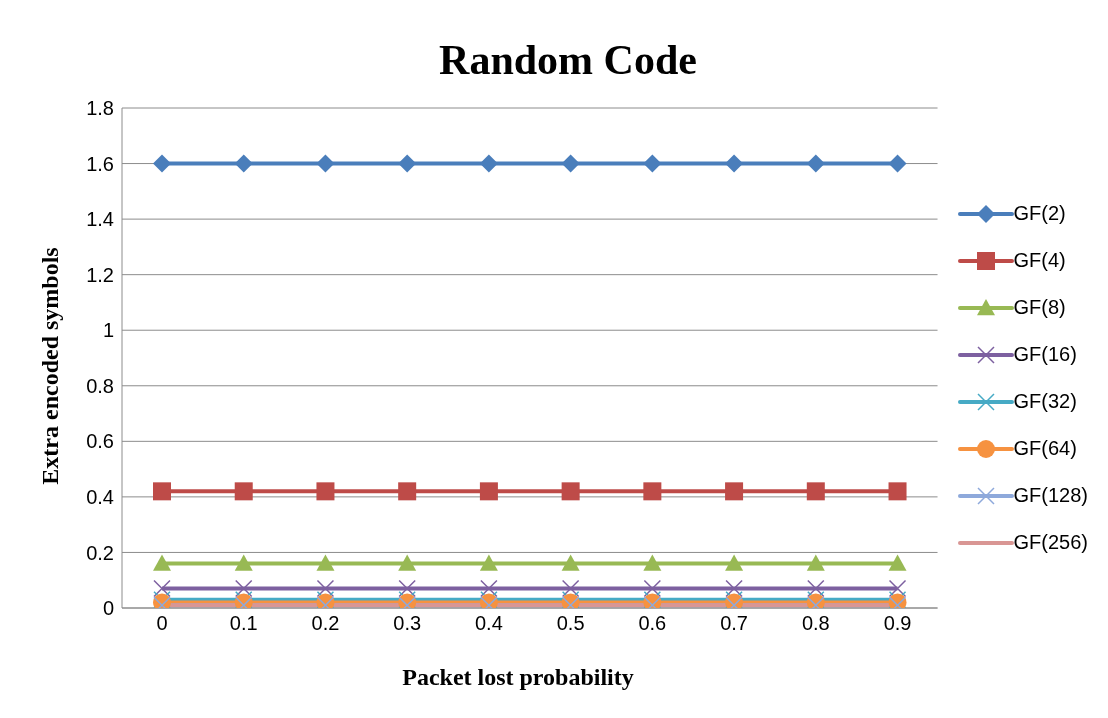 This screenshot has height=718, width=1108. Describe the element at coordinates (897, 623) in the screenshot. I see `x-tick-label: 0.9` at that location.